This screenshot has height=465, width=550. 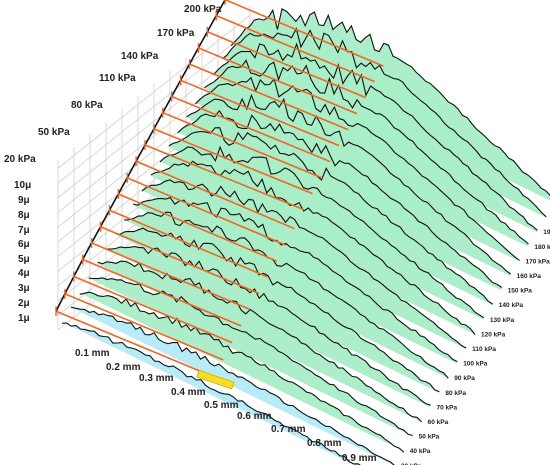 I want to click on series-label: 50 kPa, so click(x=429, y=437).